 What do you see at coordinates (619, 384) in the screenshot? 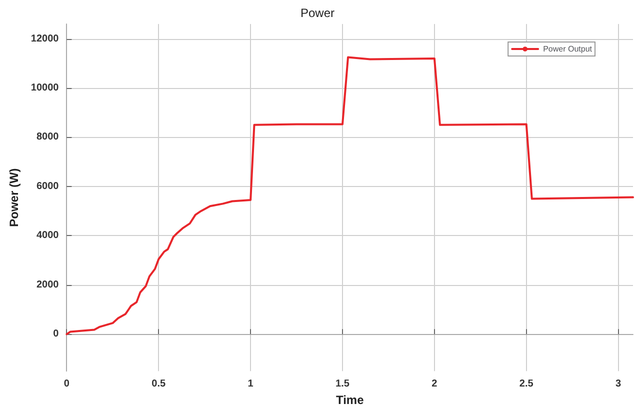
I see `x-tick-label: 3` at bounding box center [619, 384].